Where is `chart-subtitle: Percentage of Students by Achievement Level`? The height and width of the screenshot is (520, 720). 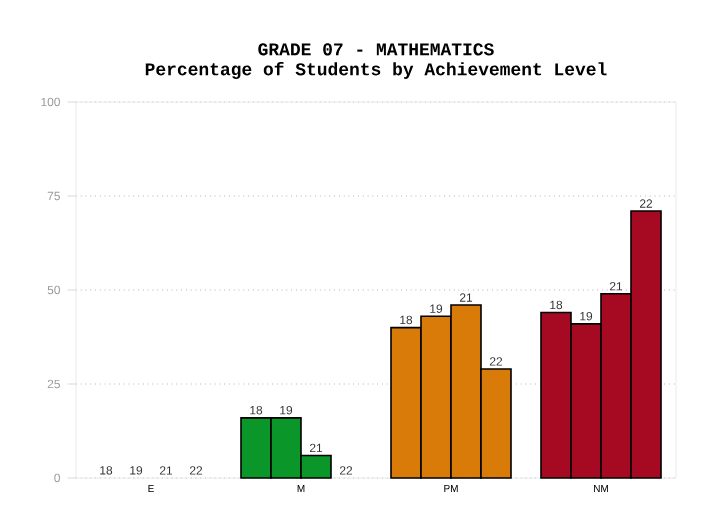 chart-subtitle: Percentage of Students by Achievement Level is located at coordinates (376, 70).